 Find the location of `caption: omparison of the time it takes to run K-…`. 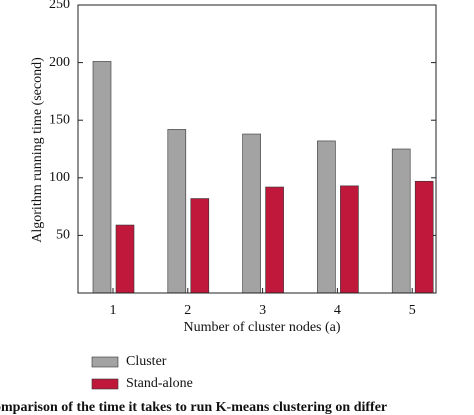

caption: omparison of the time it takes to run K-… is located at coordinates (193, 407).